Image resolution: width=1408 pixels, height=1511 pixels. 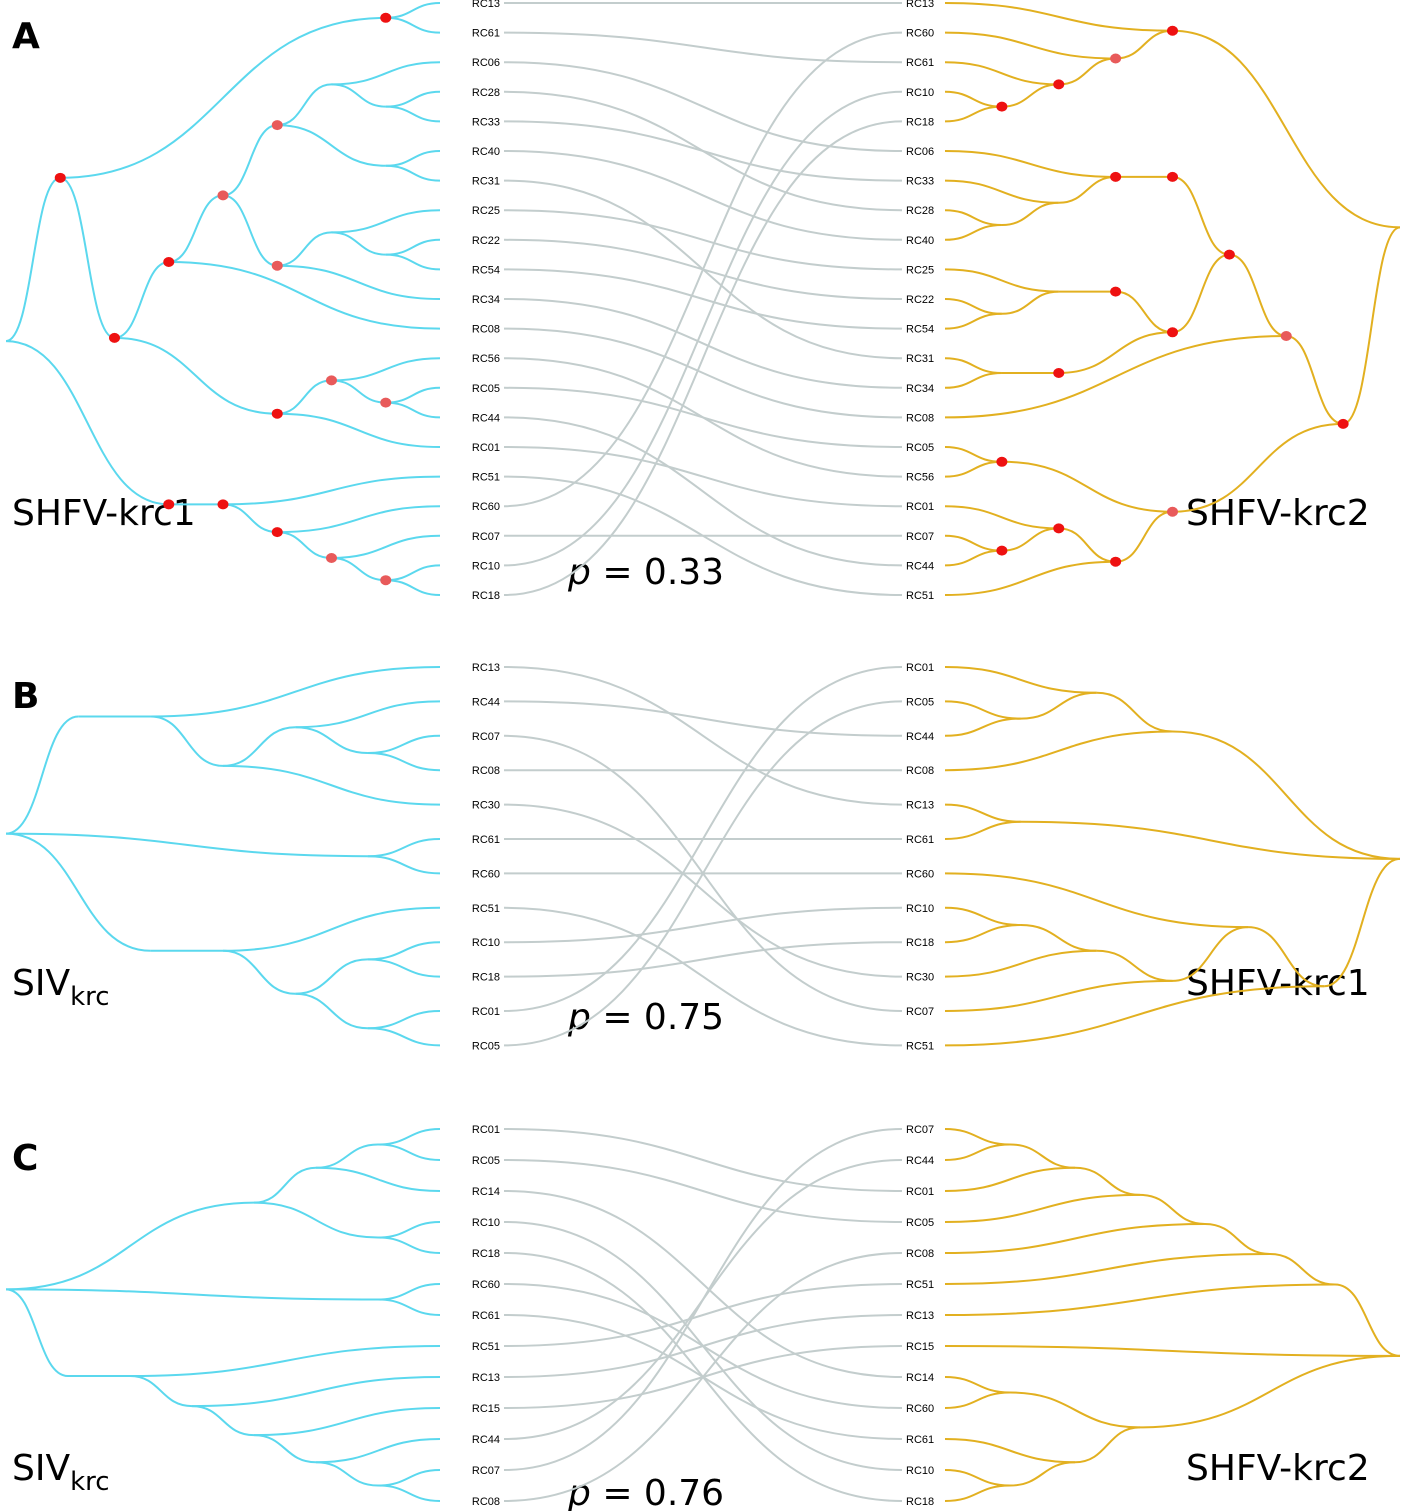 What do you see at coordinates (486, 874) in the screenshot?
I see `leaf-label-left: RC60` at bounding box center [486, 874].